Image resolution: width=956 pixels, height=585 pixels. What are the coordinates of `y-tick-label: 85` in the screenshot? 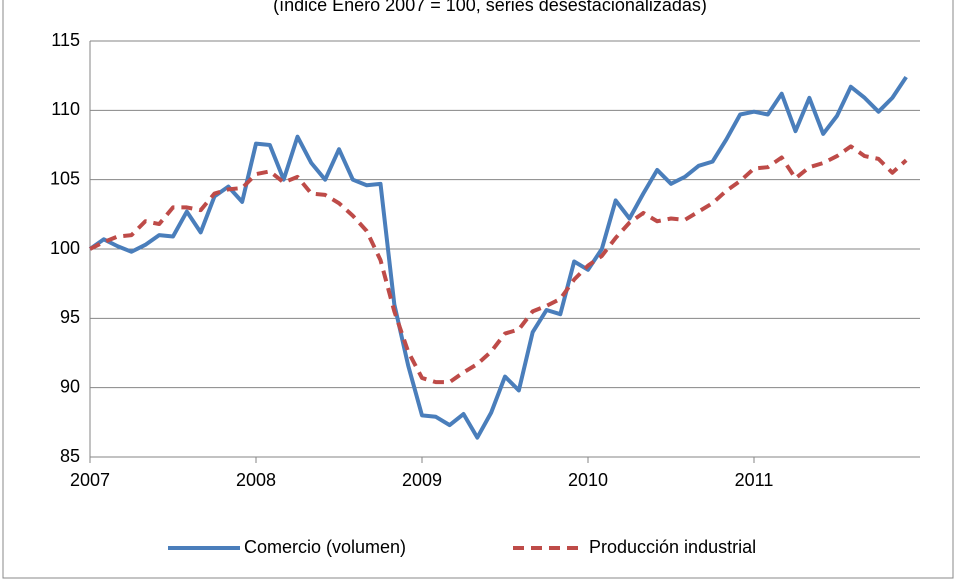 It's located at (70, 456).